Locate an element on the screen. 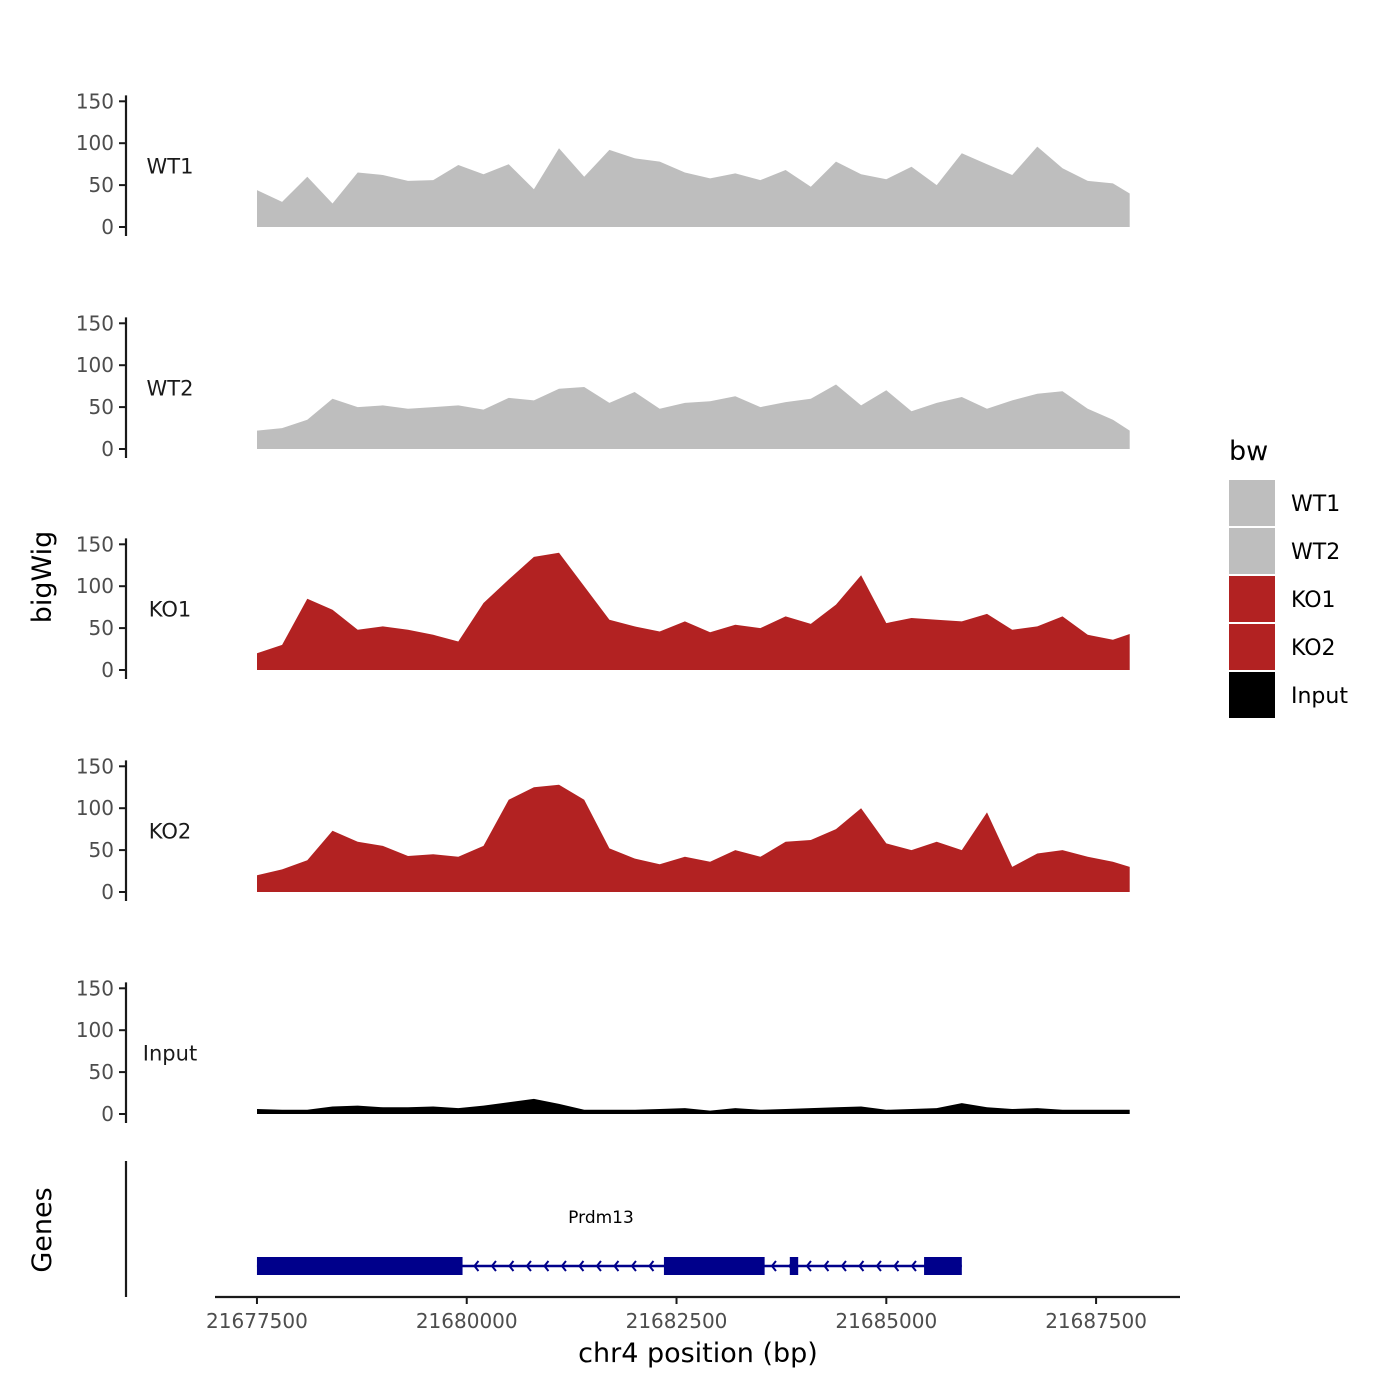  x-tick-label: 21682500 is located at coordinates (677, 1321).